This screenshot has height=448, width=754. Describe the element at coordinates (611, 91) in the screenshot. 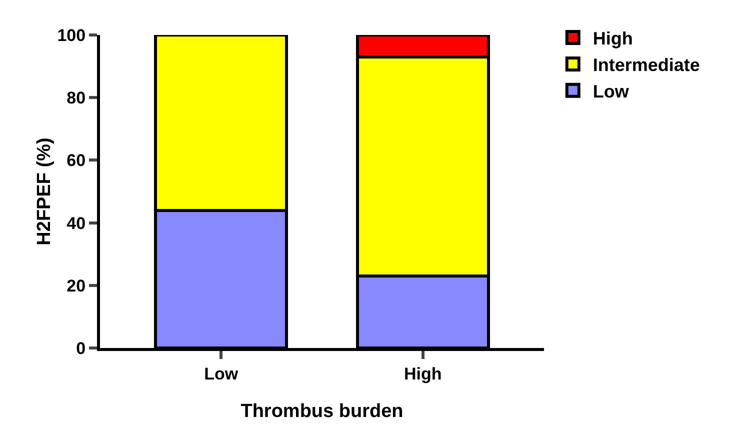

I see `legend-label: Low` at that location.